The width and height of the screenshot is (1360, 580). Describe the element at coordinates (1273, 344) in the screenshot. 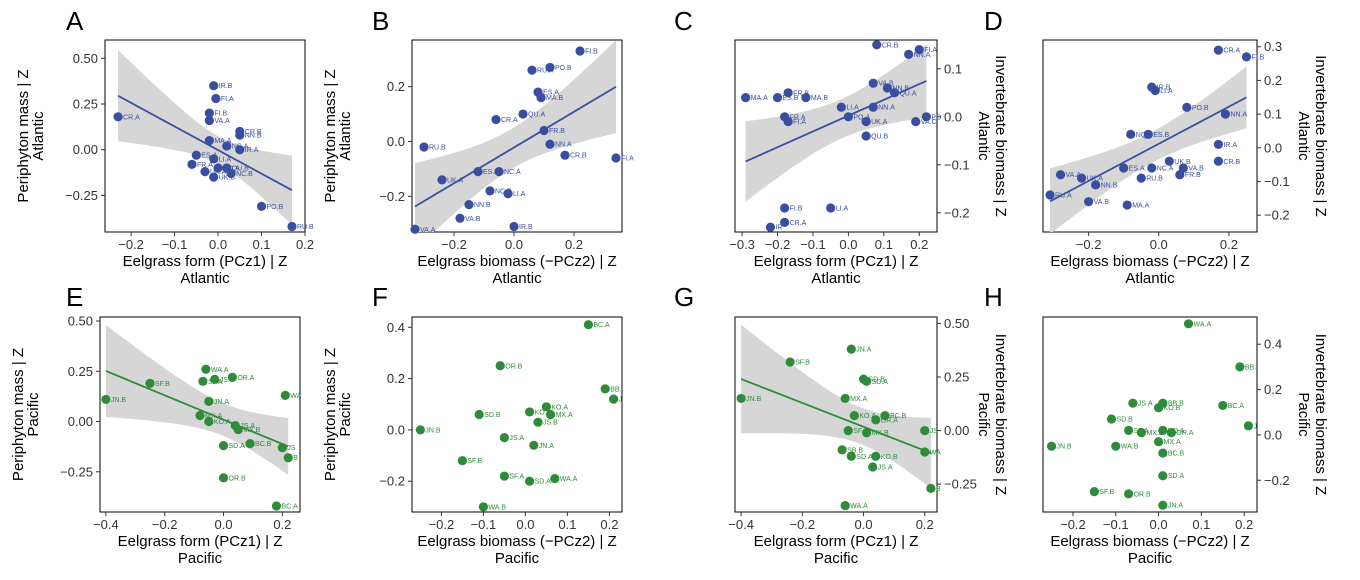

I see `y-tick-label: 0.4` at that location.